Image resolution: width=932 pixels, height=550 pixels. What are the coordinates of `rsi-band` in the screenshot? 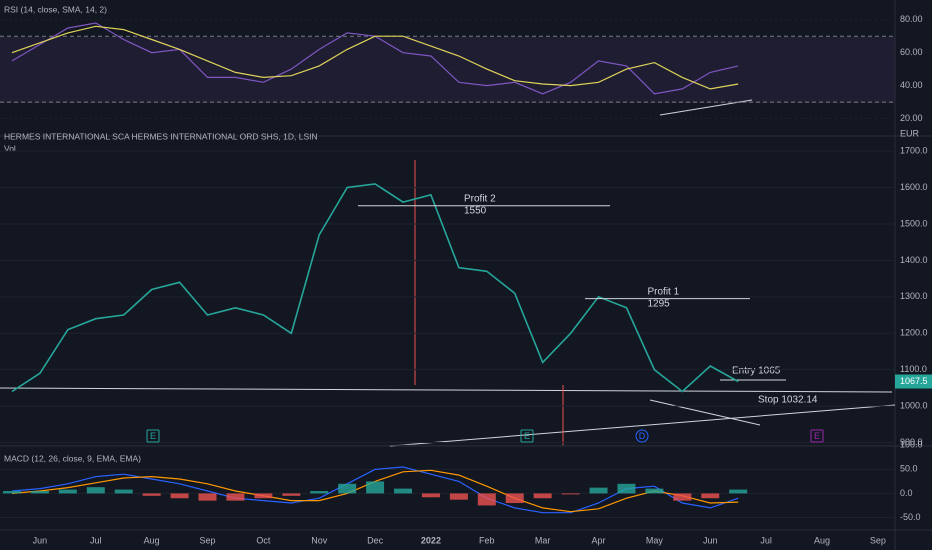 It's located at (447, 70).